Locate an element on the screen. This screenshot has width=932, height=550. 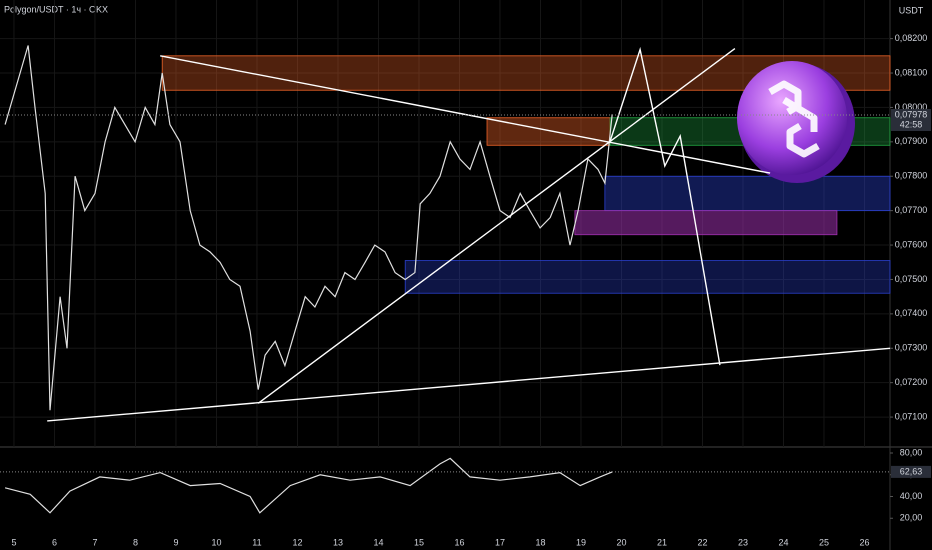
y-tick-label: 0,07800 is located at coordinates (911, 176).